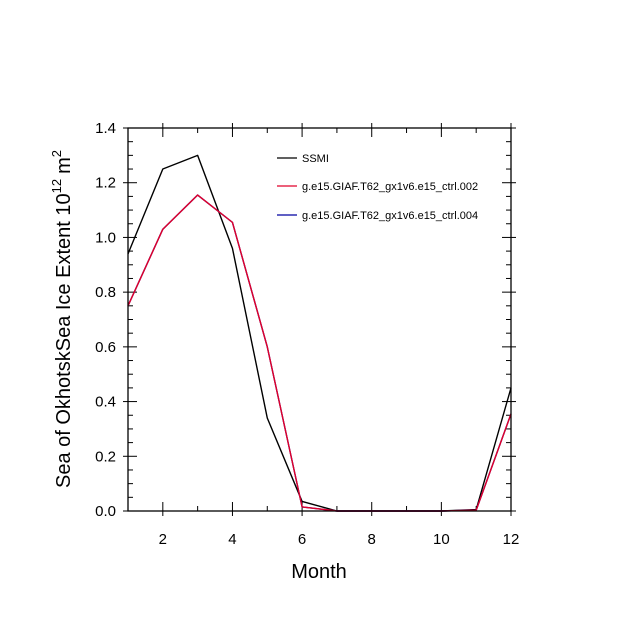 The width and height of the screenshot is (638, 638). Describe the element at coordinates (105, 292) in the screenshot. I see `y-tick-label: 0.8` at that location.